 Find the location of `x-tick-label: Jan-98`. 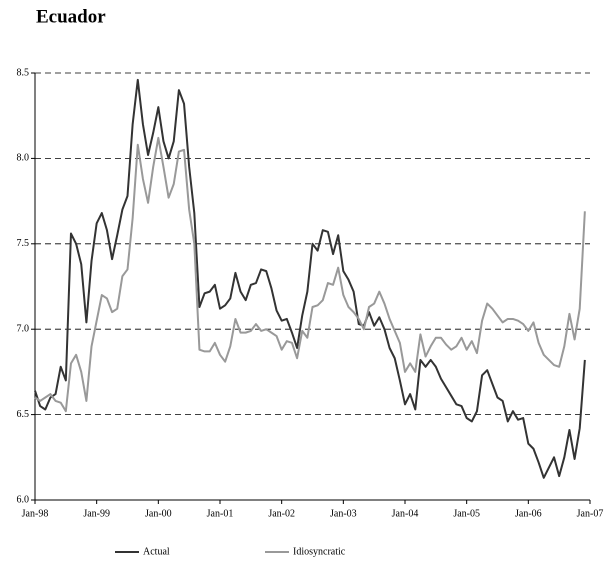

x-tick-label: Jan-98 is located at coordinates (35, 513).